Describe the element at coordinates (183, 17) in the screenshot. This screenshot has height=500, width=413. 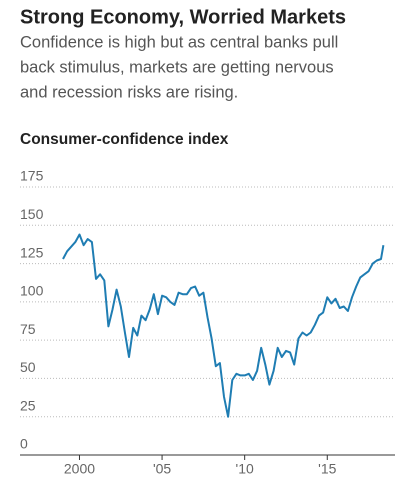
I see `chart-title: Strong Economy, Worried Markets` at that location.